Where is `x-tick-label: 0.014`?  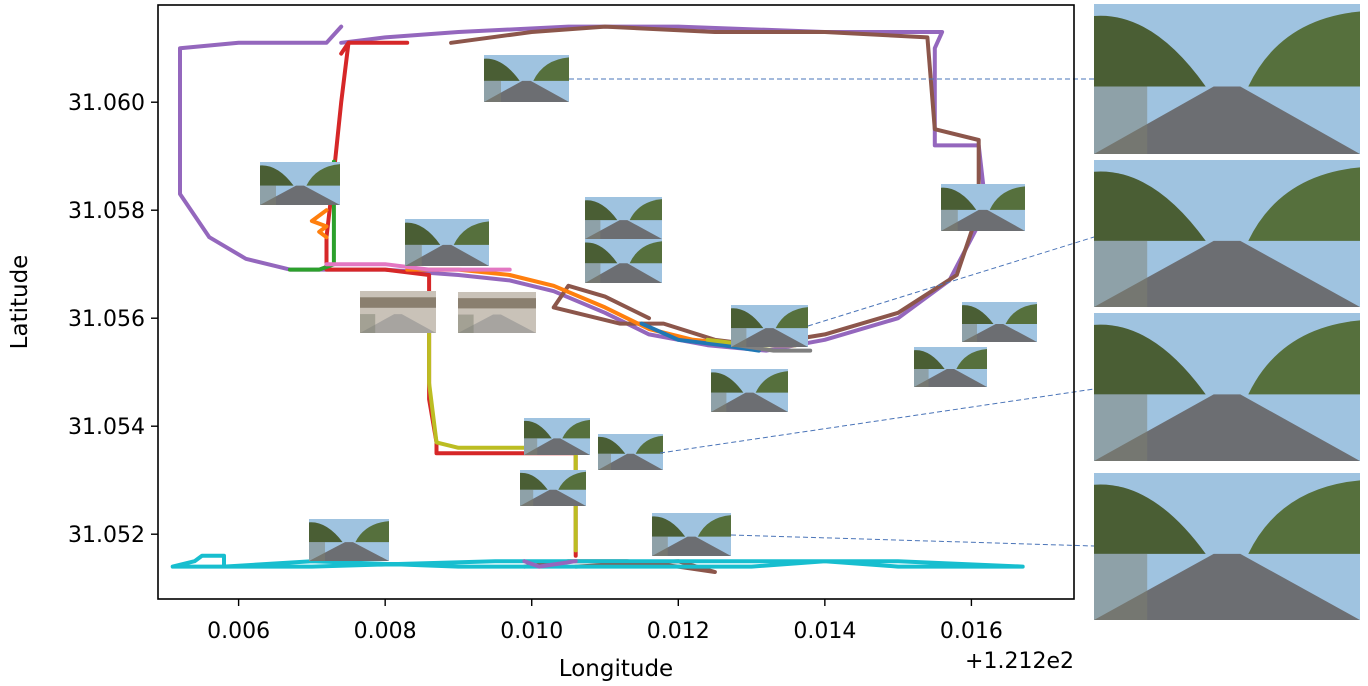 x-tick-label: 0.014 is located at coordinates (824, 631).